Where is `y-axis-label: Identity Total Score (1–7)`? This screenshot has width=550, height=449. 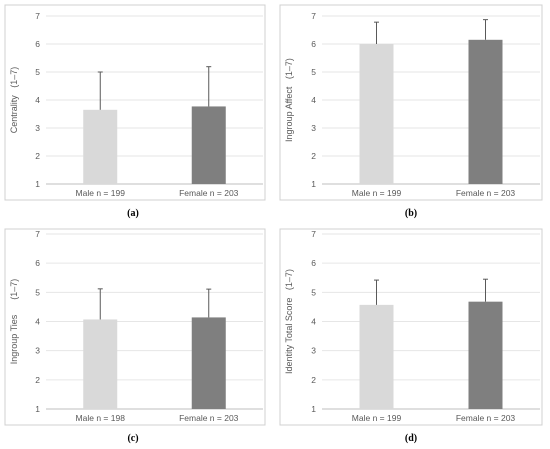 y-axis-label: Identity Total Score (1–7) is located at coordinates (289, 321).